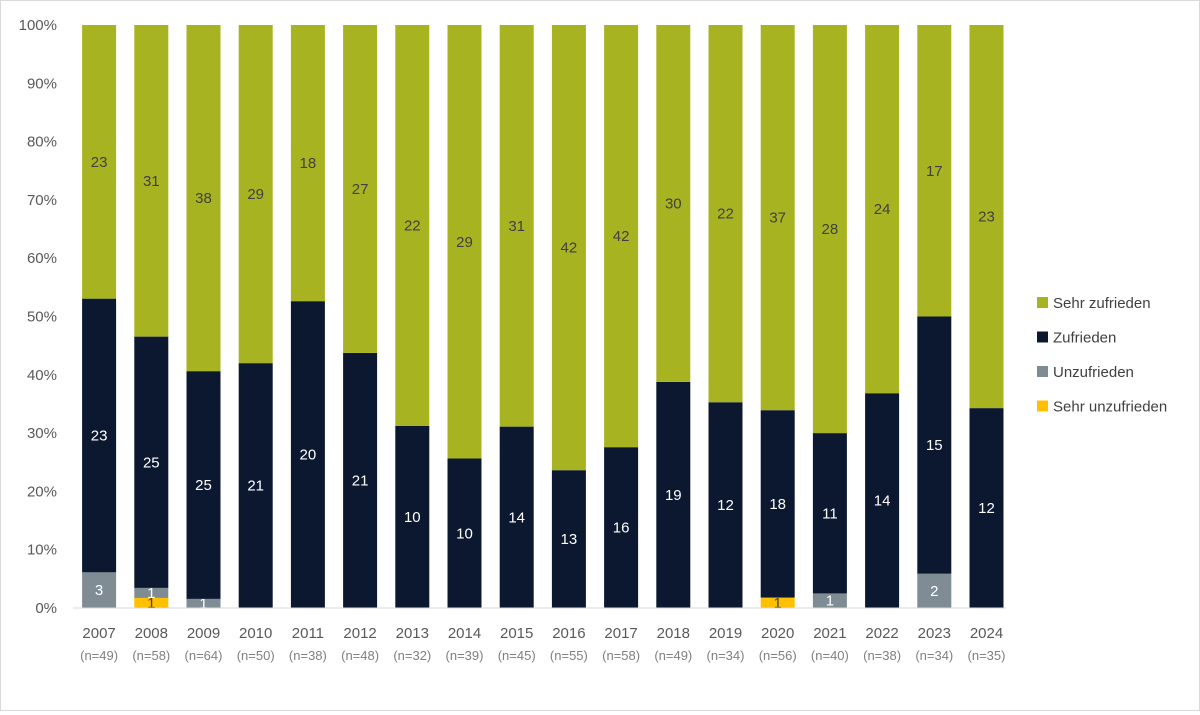 This screenshot has height=715, width=1200. I want to click on data-label: 20, so click(308, 455).